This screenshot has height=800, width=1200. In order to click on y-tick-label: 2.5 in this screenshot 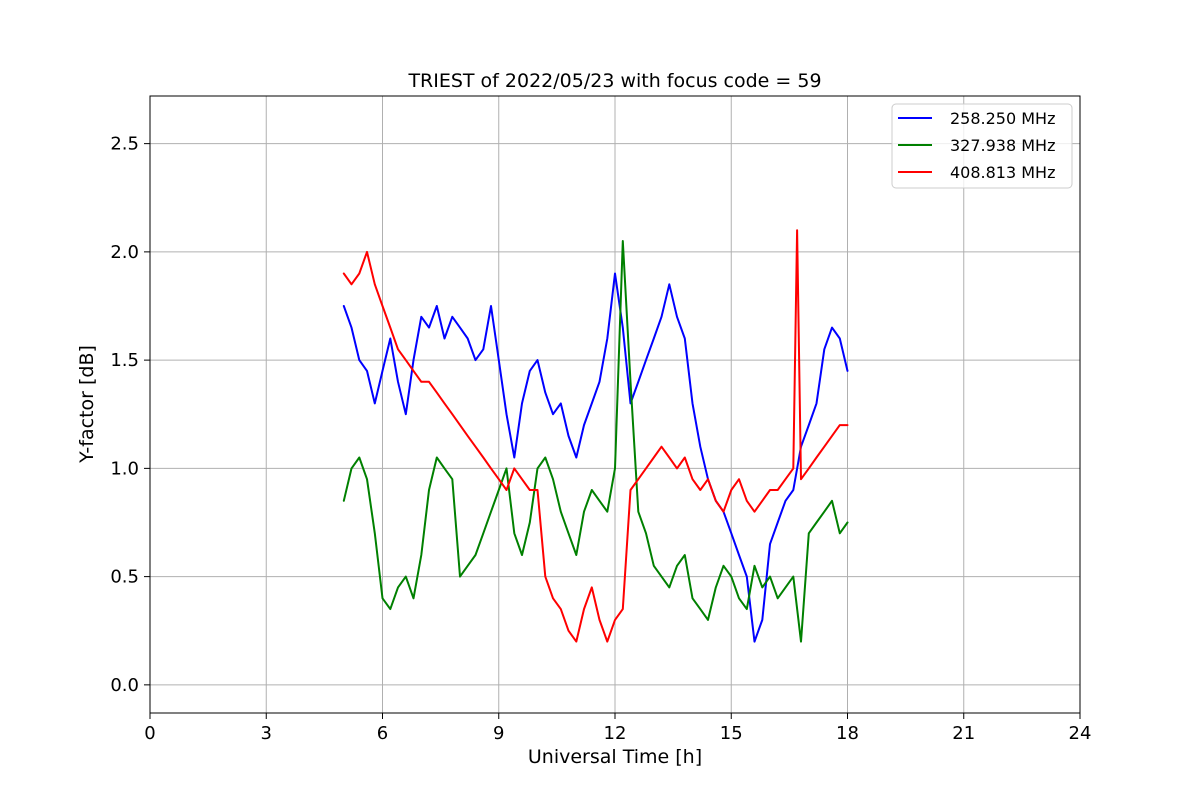, I will do `click(124, 144)`.